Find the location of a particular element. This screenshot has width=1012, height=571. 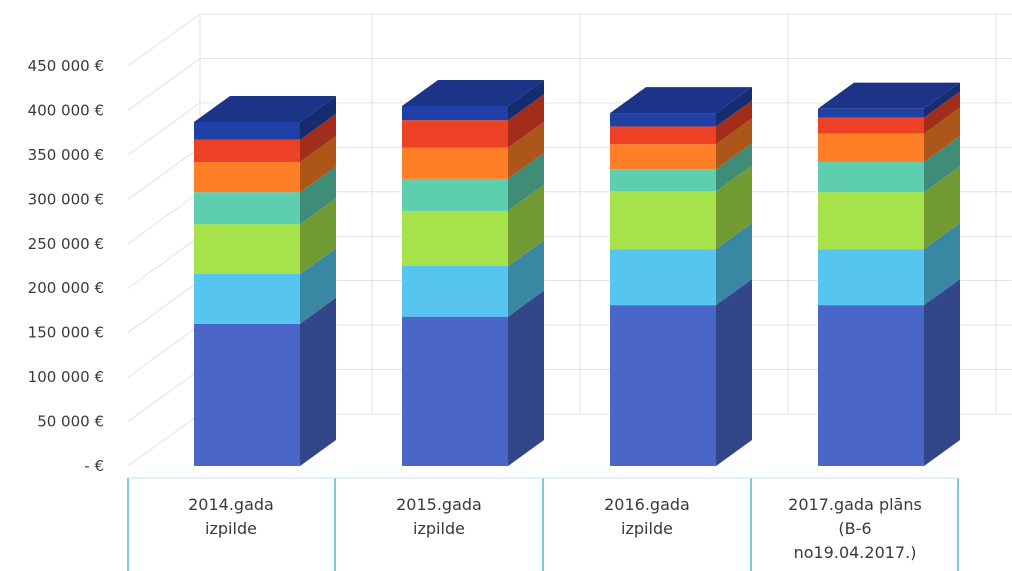

y-tick-label: 200 000 € is located at coordinates (66, 288).